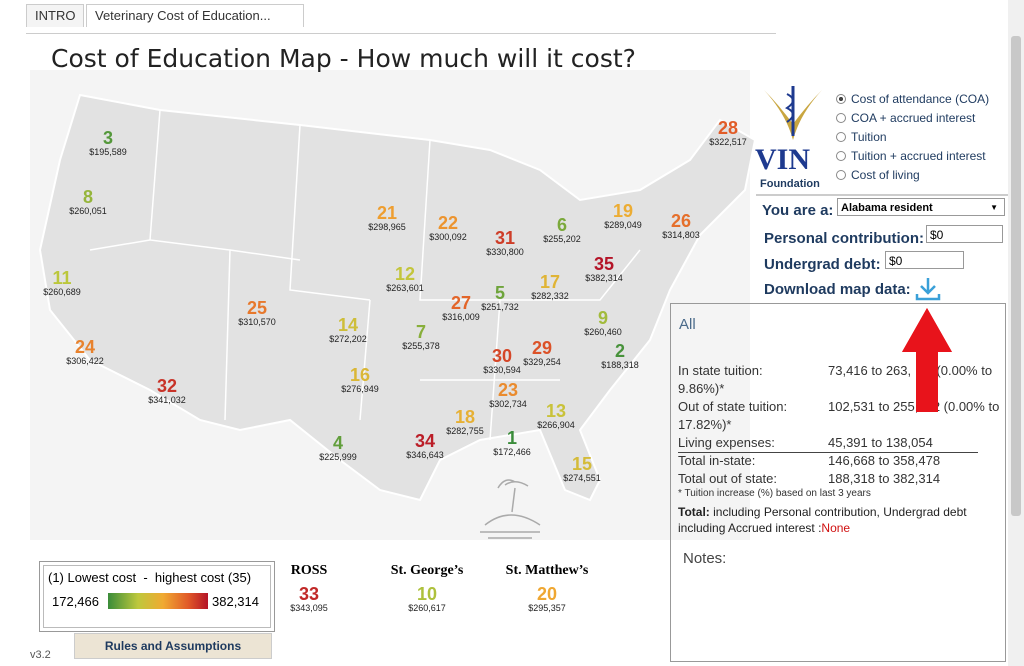 The image size is (1024, 666). I want to click on legend-gradient, so click(158, 601).